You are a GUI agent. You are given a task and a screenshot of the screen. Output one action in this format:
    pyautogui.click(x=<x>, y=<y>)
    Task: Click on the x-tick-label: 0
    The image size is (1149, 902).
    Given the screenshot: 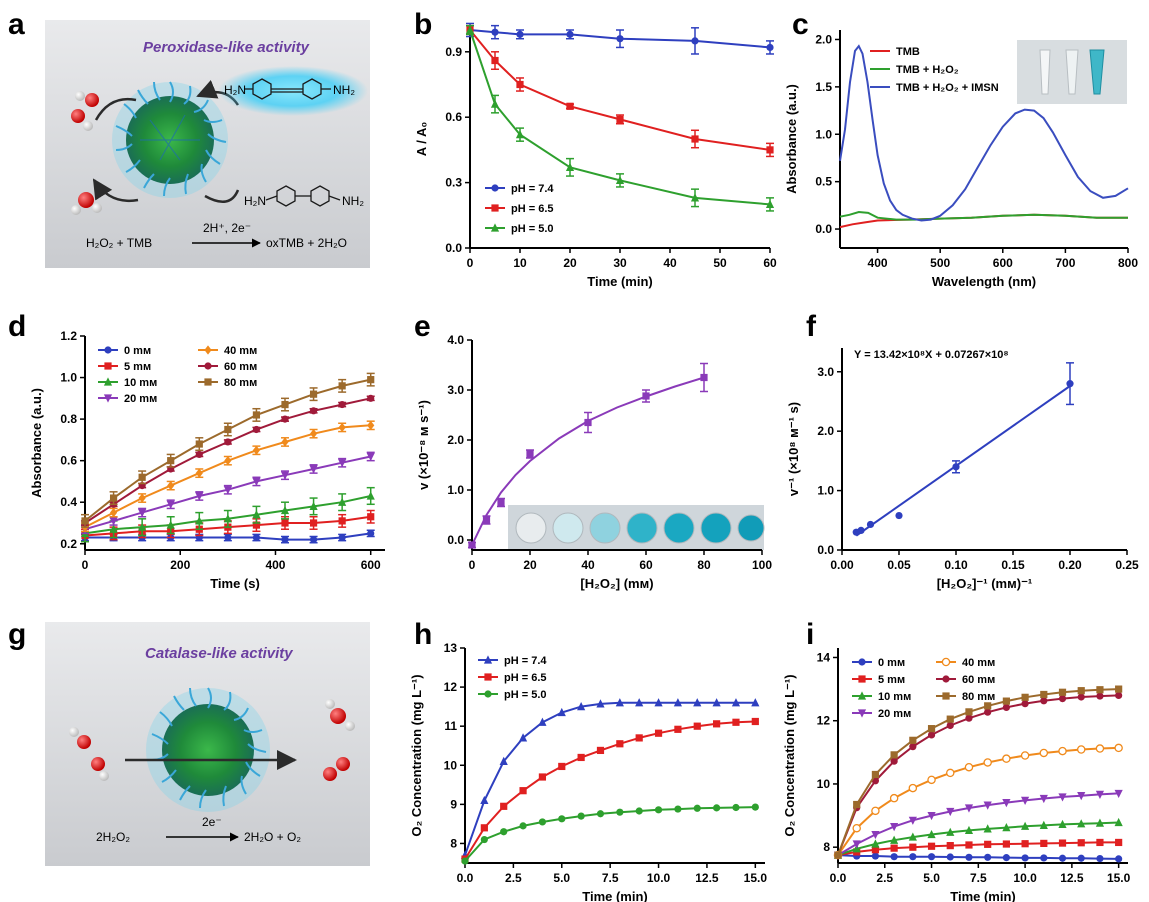 What is the action you would take?
    pyautogui.click(x=85, y=565)
    